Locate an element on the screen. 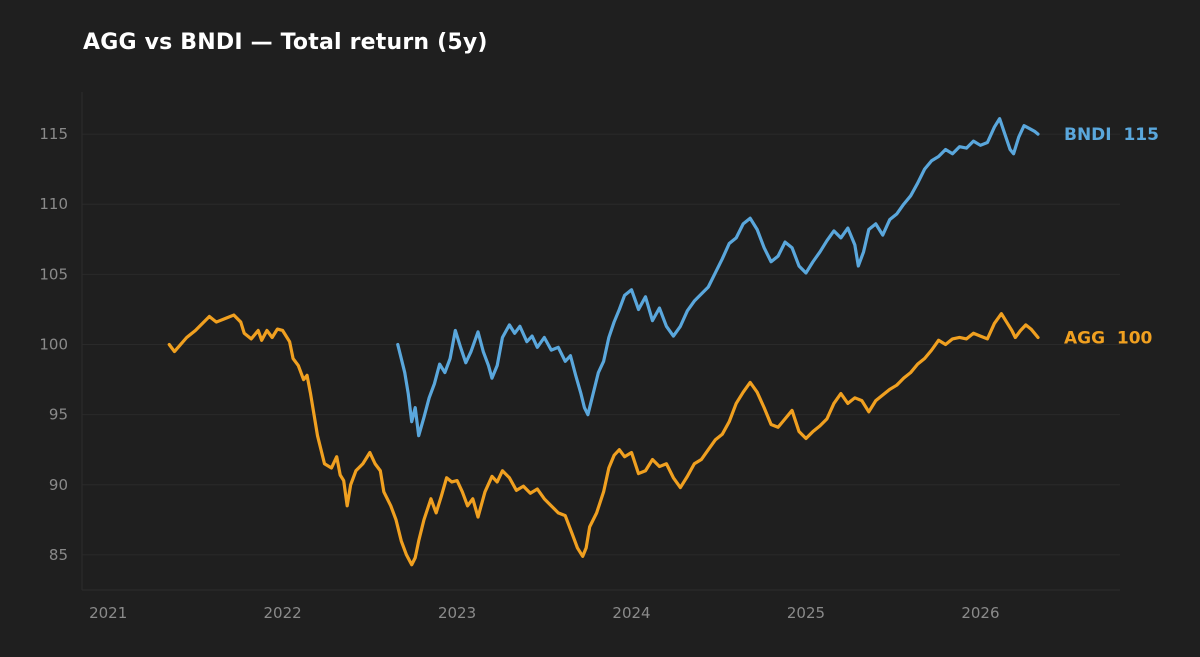 This screenshot has width=1200, height=657. x-tick-label: 2022 is located at coordinates (283, 613).